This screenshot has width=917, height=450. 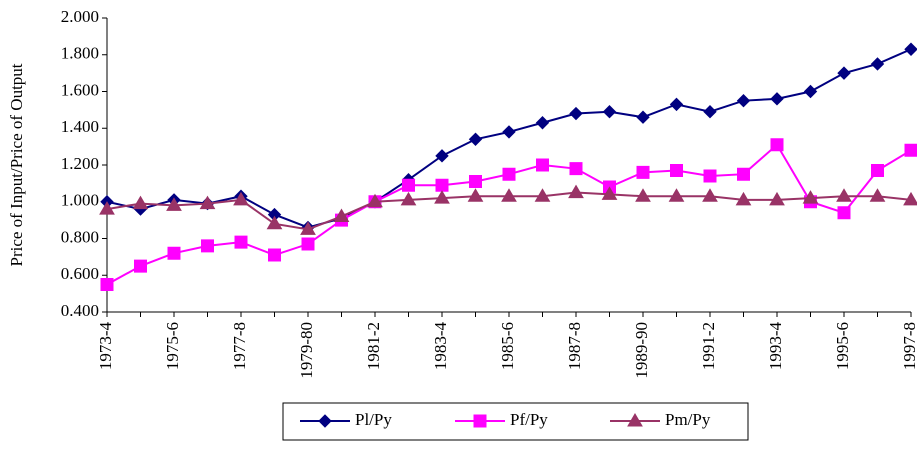 What do you see at coordinates (641, 350) in the screenshot?
I see `x-tick-label: 1989-90` at bounding box center [641, 350].